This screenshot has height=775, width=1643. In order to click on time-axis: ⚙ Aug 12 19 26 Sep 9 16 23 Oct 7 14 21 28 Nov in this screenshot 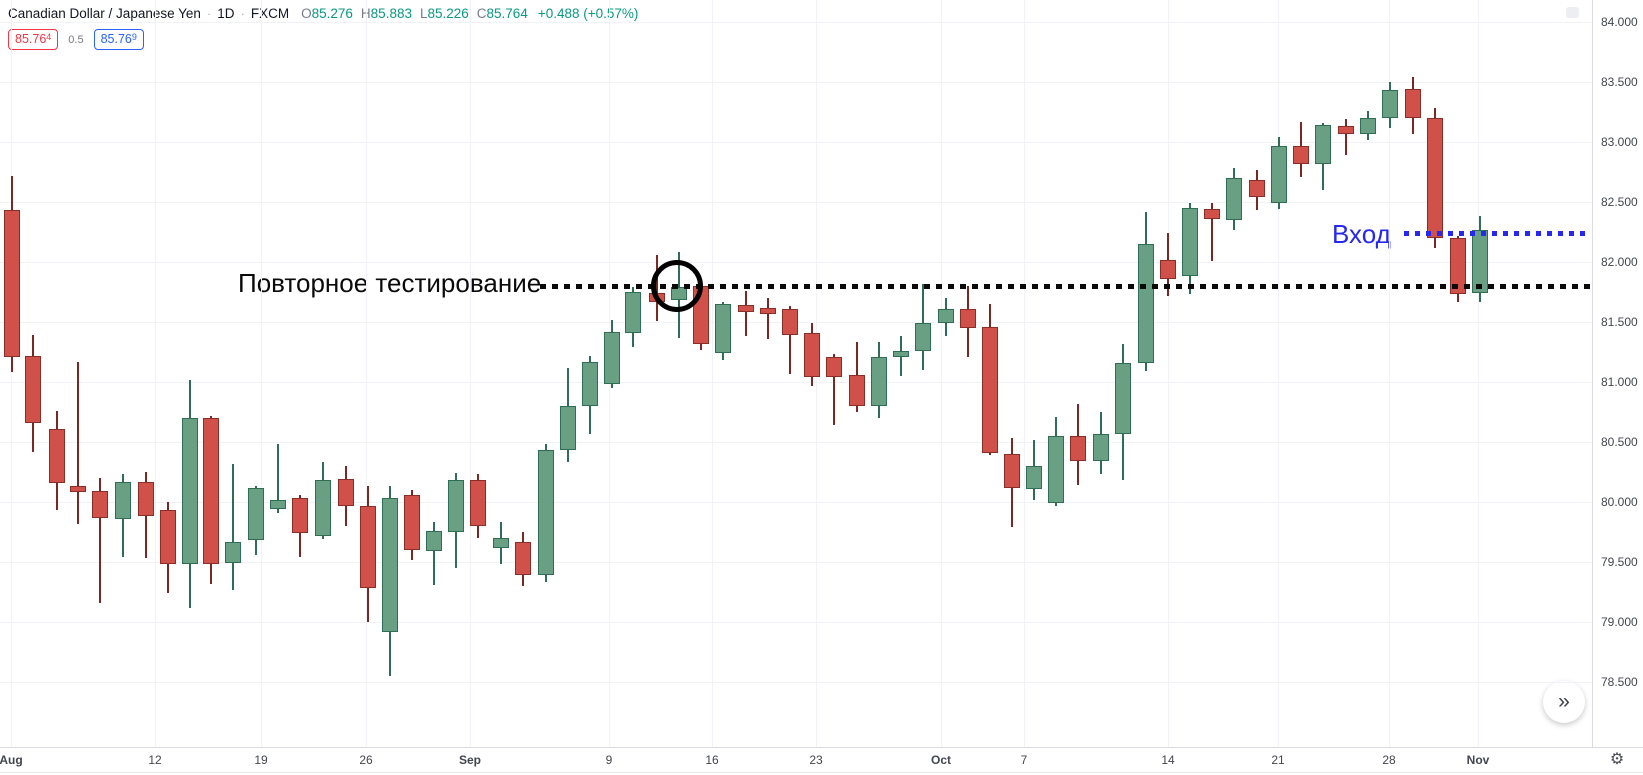, I will do `click(821, 760)`.